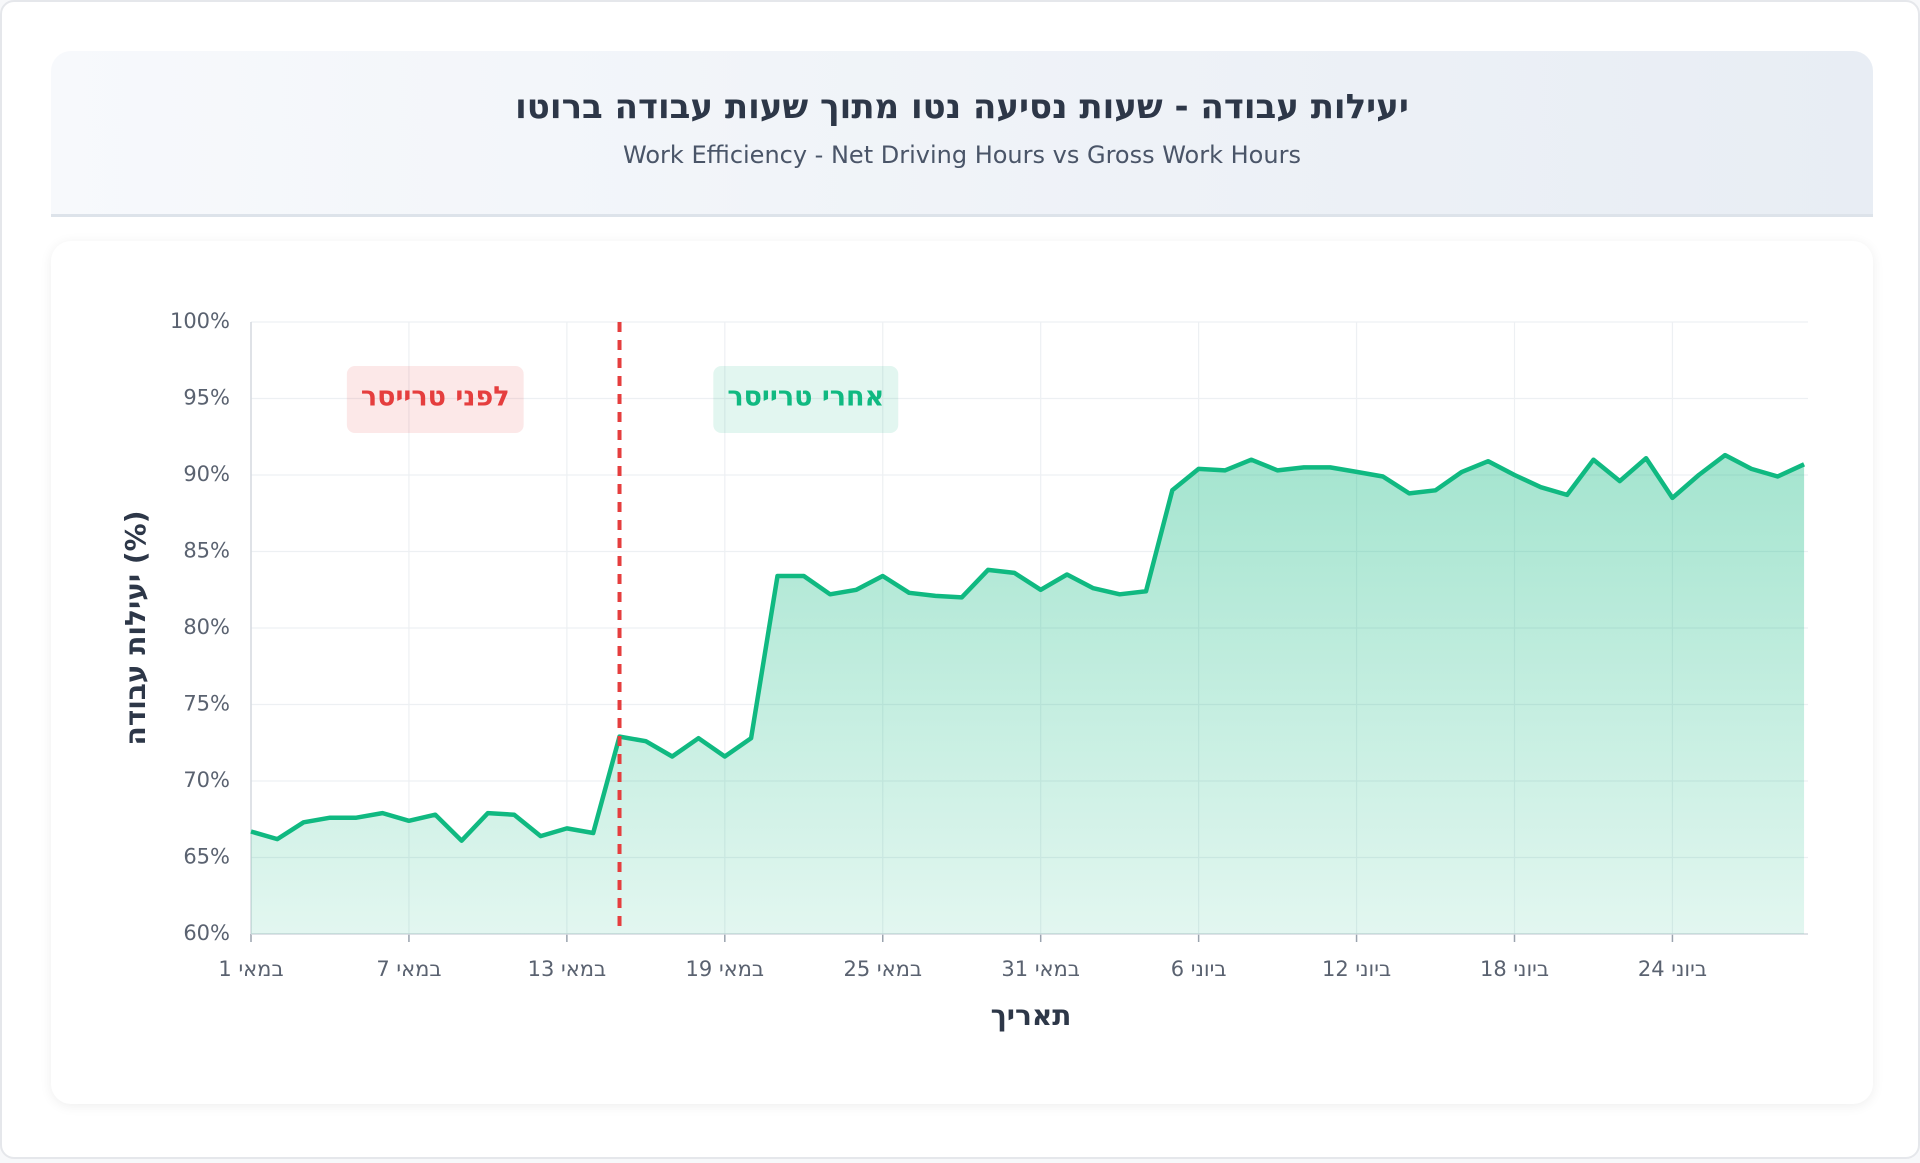  What do you see at coordinates (567, 969) in the screenshot?
I see `x-tick-label: 13 במאי` at bounding box center [567, 969].